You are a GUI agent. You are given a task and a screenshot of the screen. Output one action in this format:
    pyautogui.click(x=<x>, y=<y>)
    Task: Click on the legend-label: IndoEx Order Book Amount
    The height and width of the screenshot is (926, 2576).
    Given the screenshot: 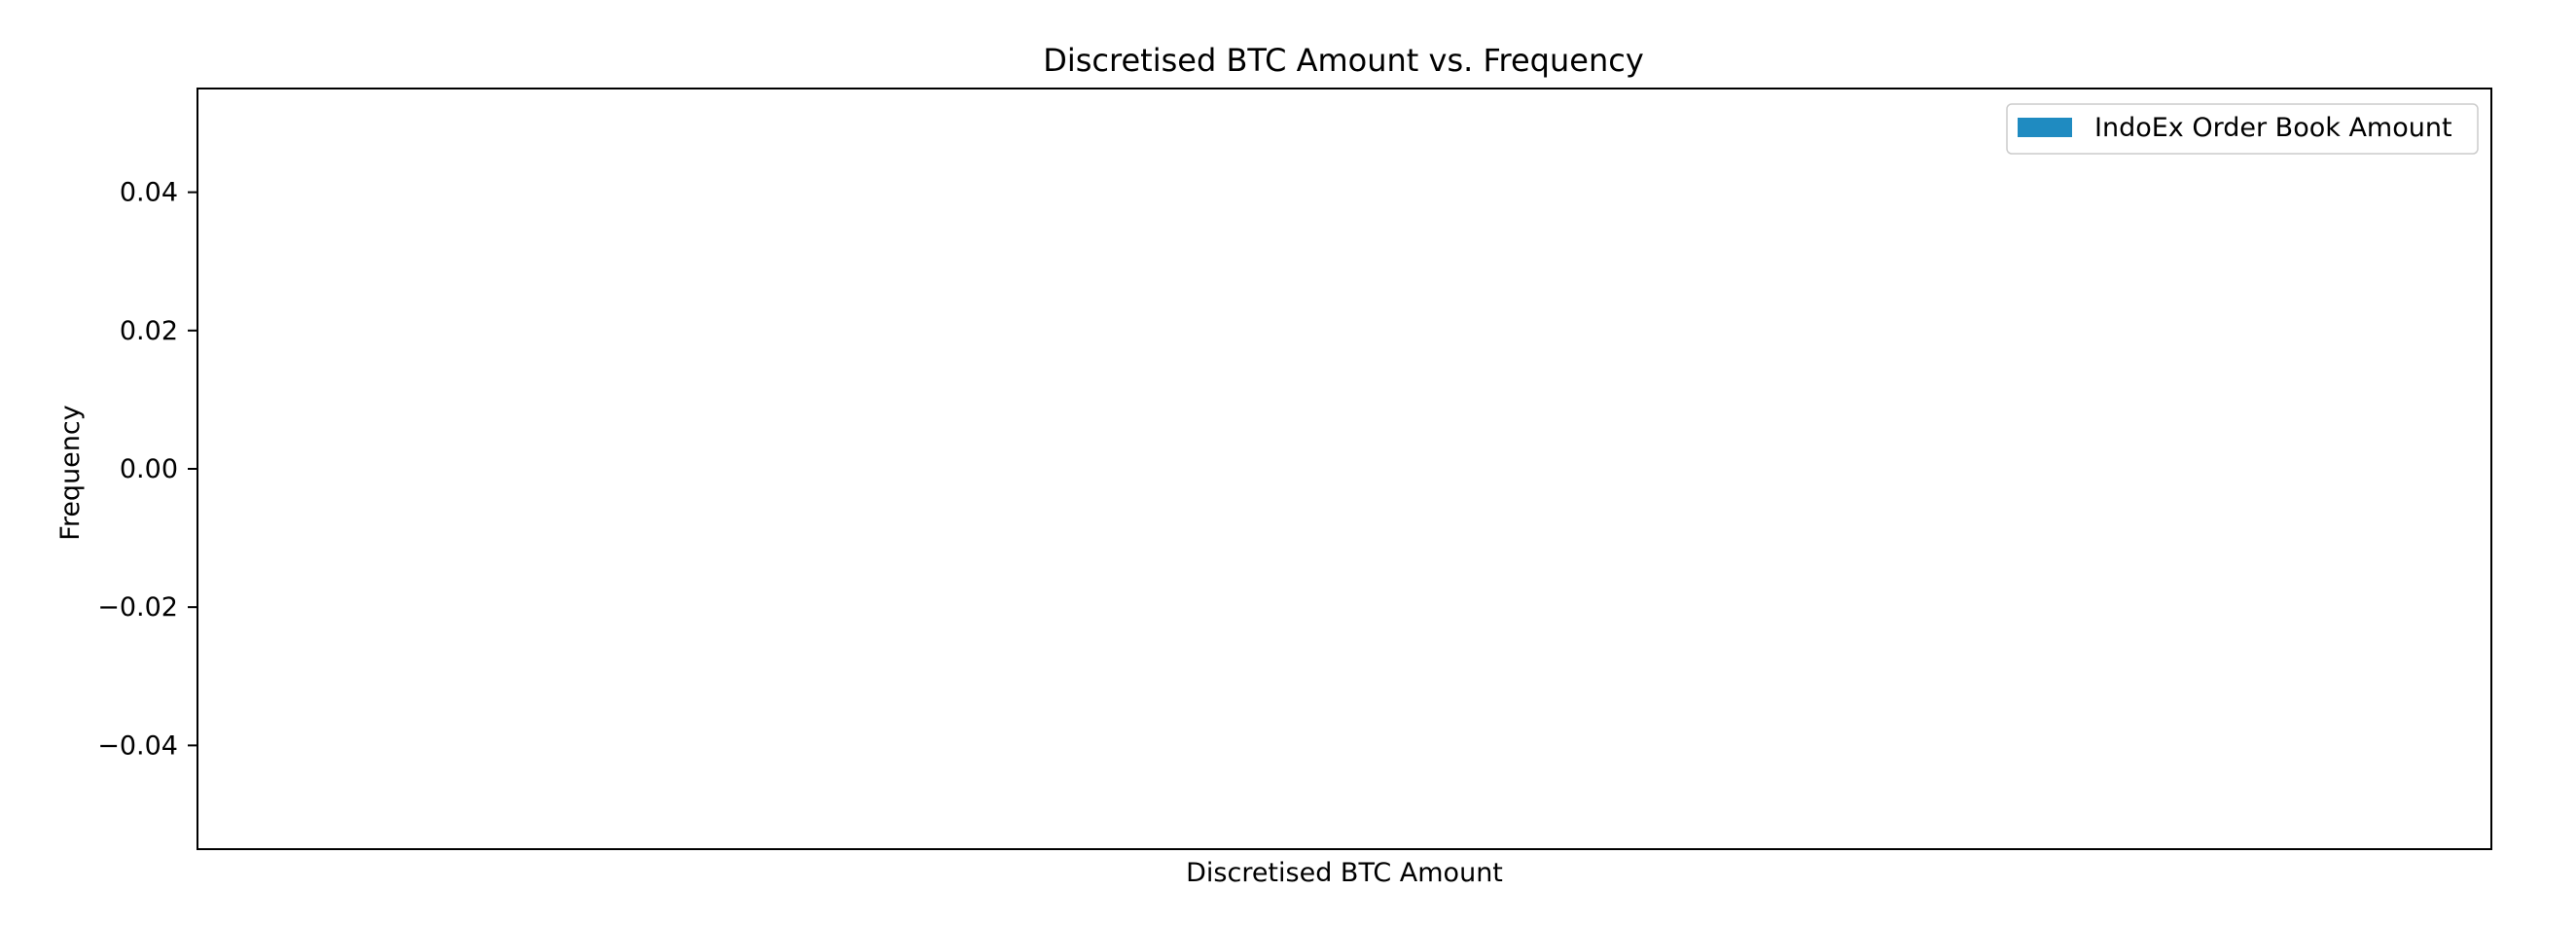 What is the action you would take?
    pyautogui.click(x=2273, y=128)
    